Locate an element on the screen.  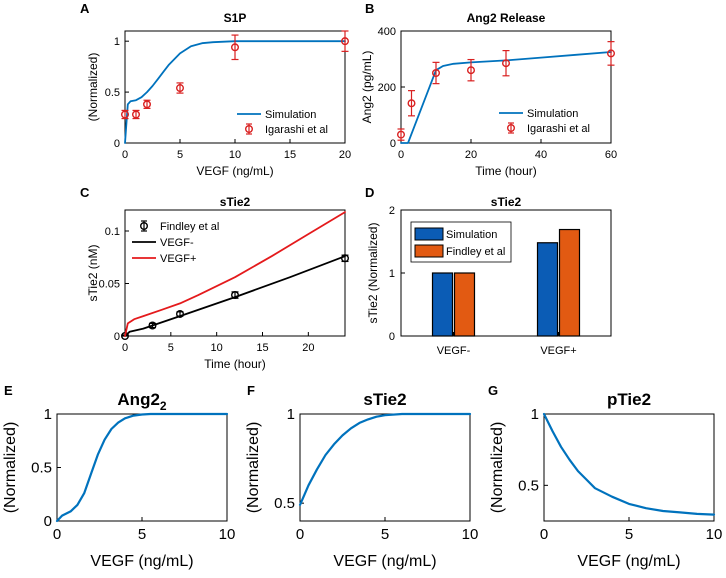
chart-title: pTie2 is located at coordinates (629, 399).